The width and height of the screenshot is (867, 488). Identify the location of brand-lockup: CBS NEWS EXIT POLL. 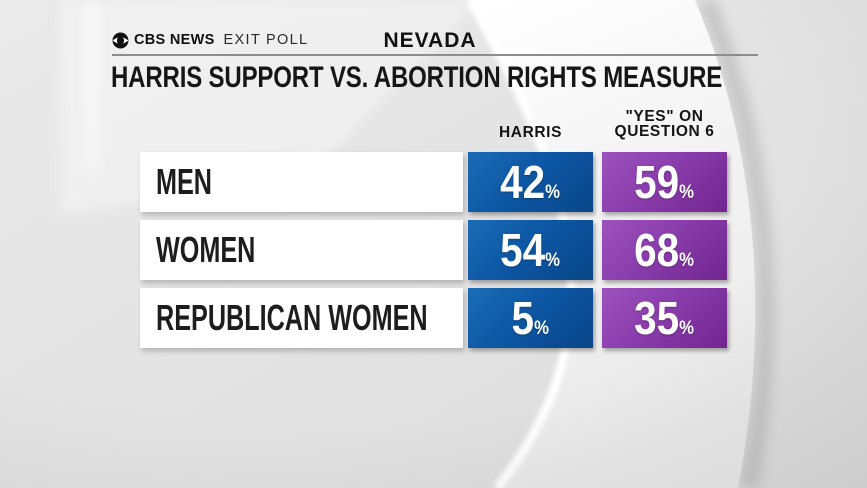
(210, 40).